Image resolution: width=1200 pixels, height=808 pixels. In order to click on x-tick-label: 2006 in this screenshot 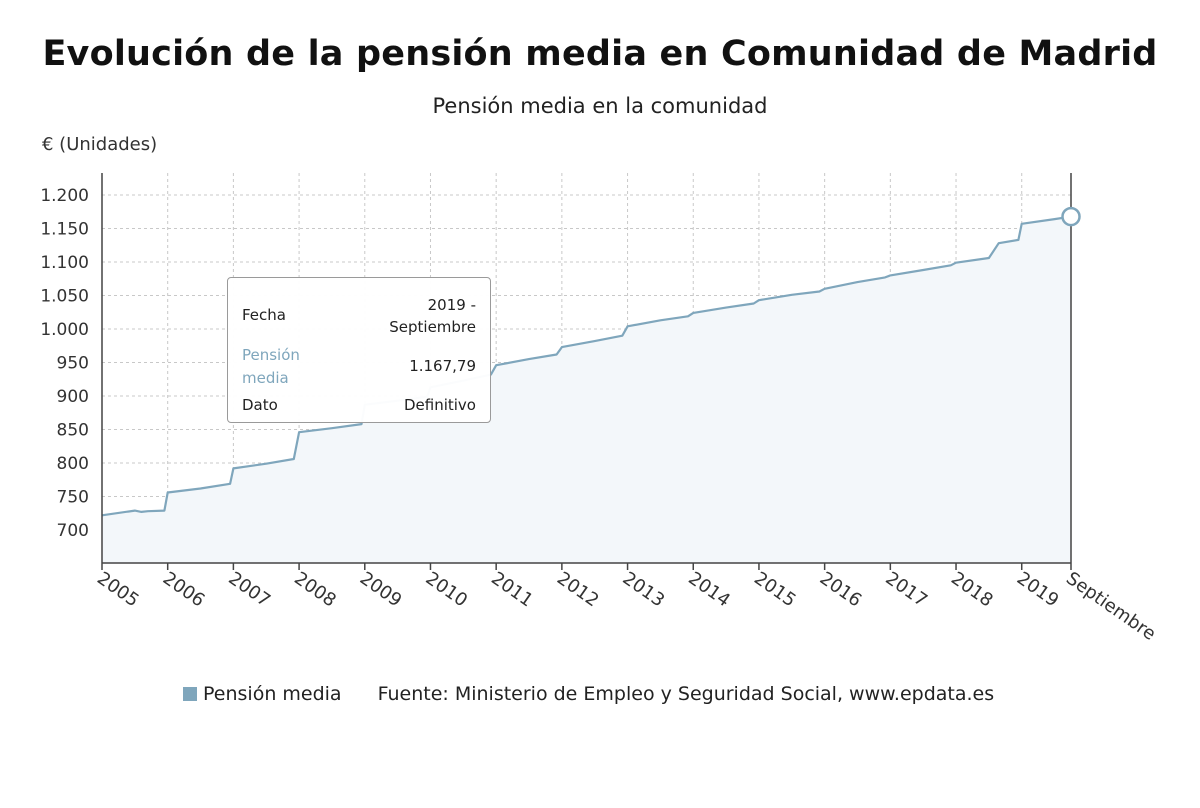, I will do `click(184, 589)`.